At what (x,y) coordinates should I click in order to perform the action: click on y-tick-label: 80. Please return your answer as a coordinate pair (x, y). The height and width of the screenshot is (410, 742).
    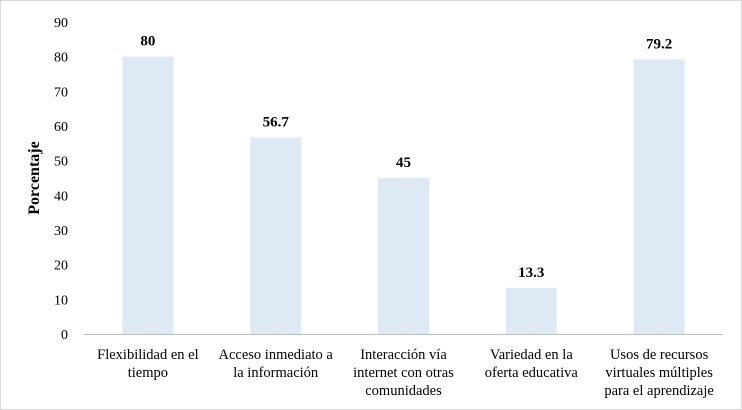
    Looking at the image, I should click on (61, 58).